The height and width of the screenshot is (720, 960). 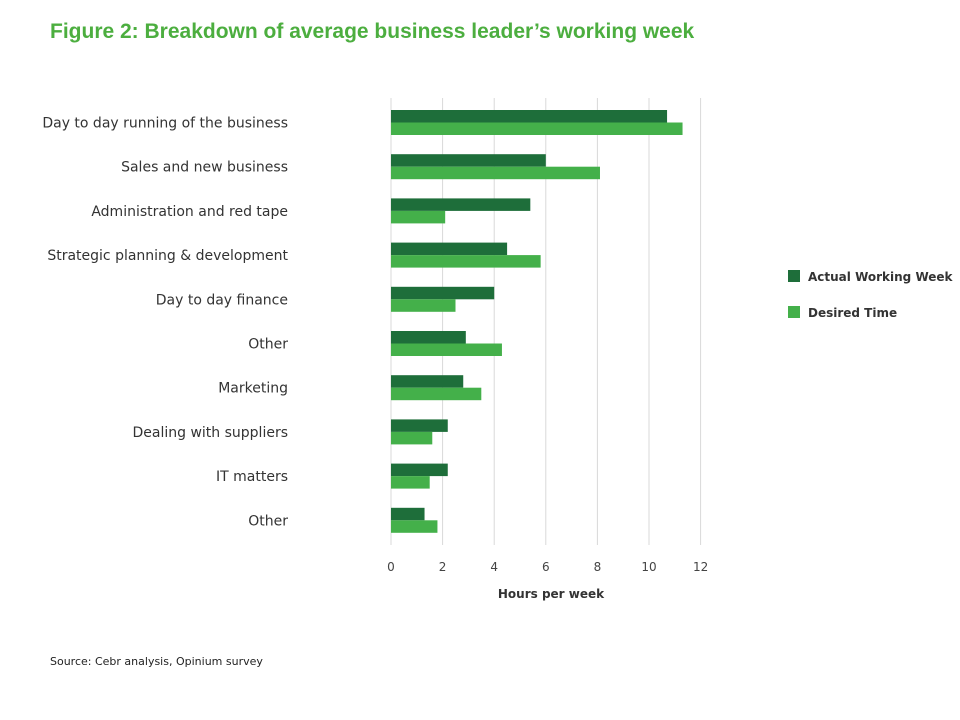 I want to click on category-label: Marketing, so click(x=253, y=389).